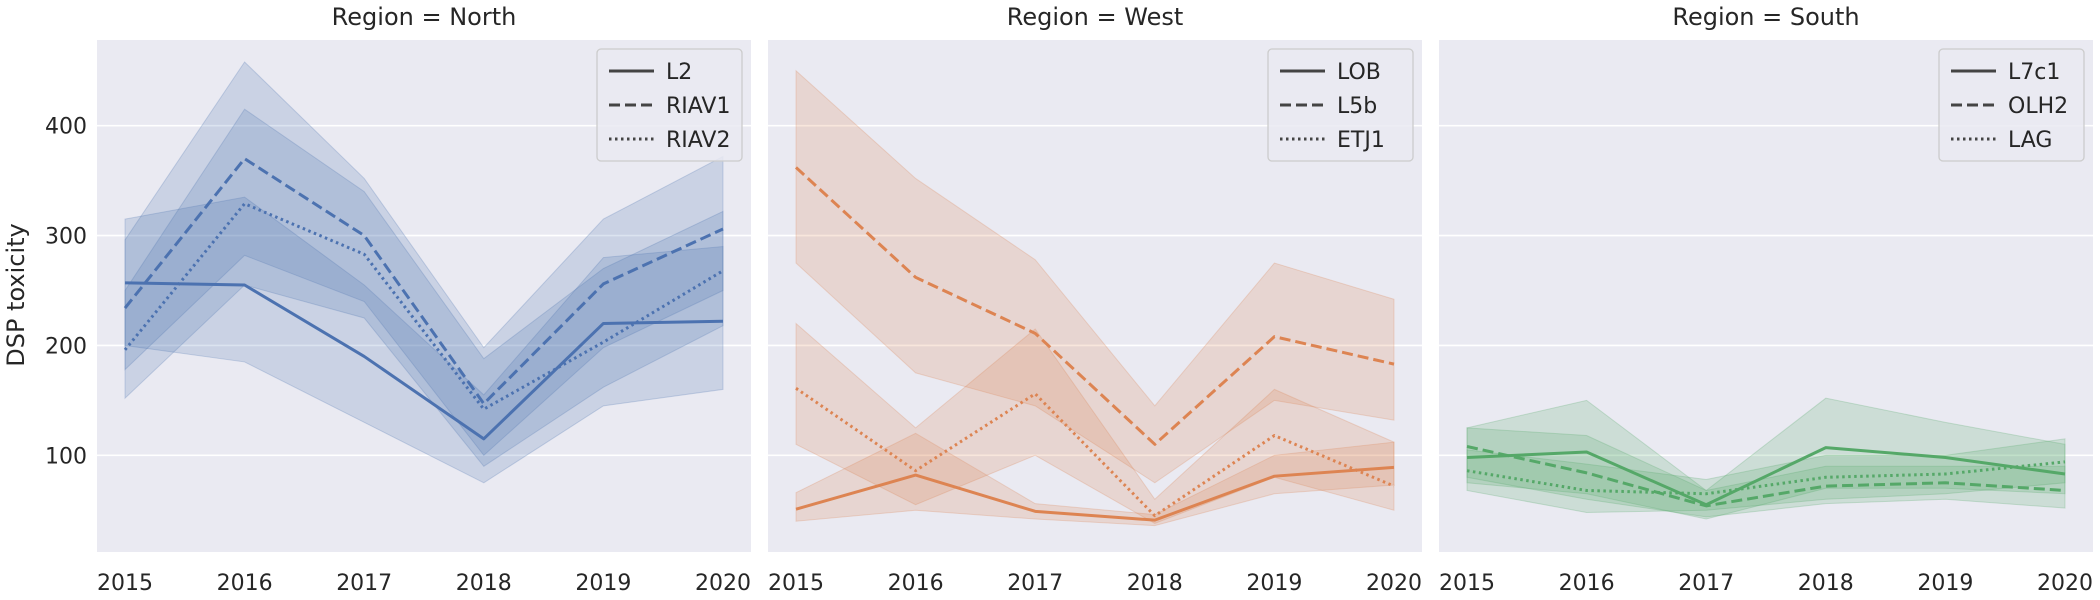 This screenshot has width=2100, height=600. I want to click on legend-entry: RIAV2, so click(698, 140).